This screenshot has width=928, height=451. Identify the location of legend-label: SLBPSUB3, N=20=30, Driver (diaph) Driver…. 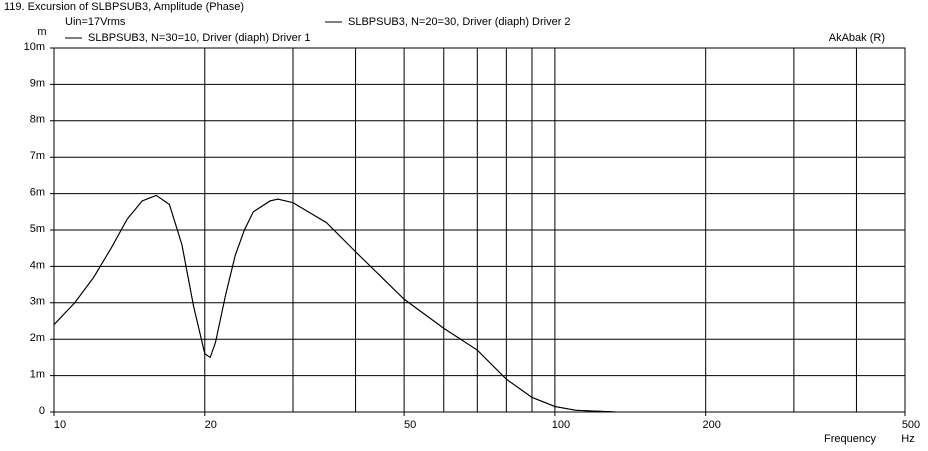
(459, 22).